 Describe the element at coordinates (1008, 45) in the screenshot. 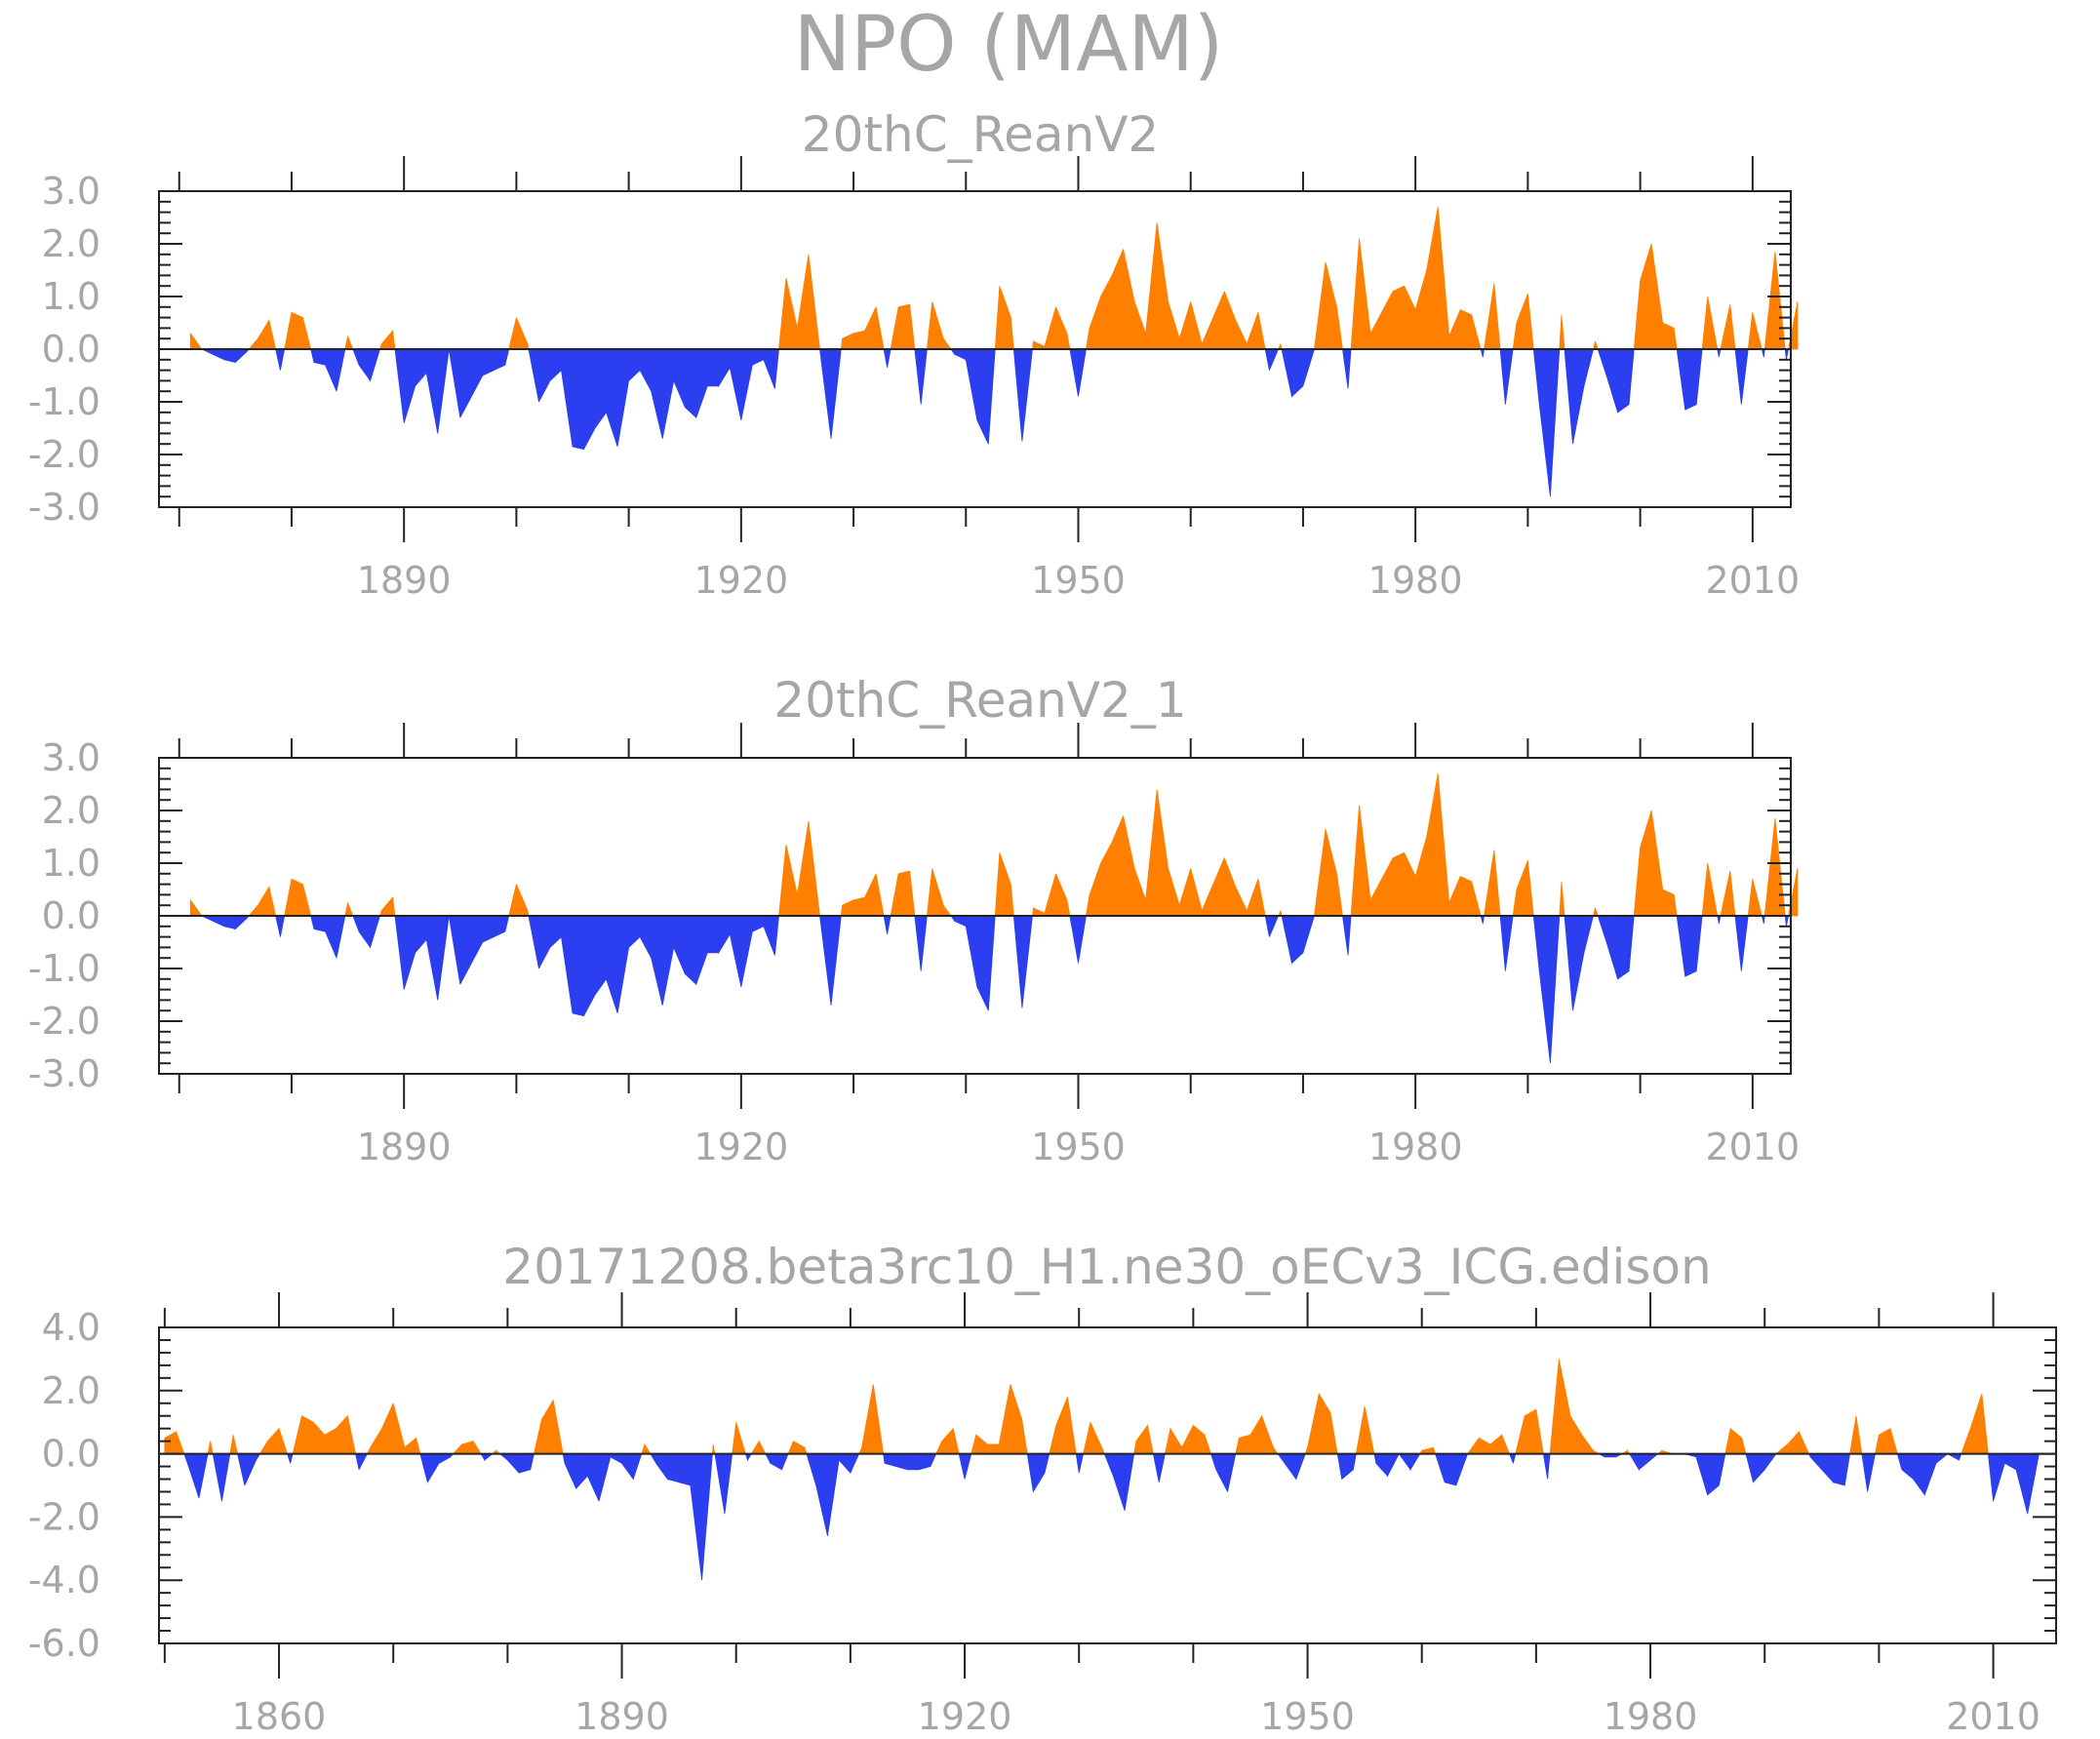

I see `main-title: NPO (MAM)` at that location.